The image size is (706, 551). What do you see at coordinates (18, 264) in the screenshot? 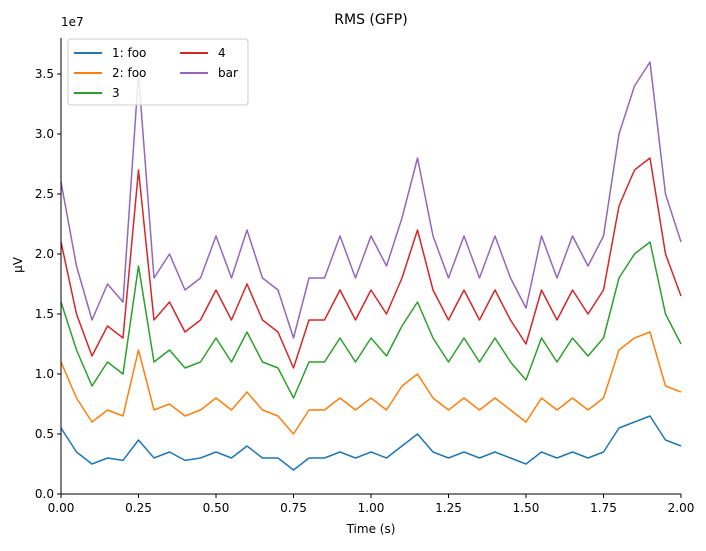
I see `y-axis-label: µV` at bounding box center [18, 264].